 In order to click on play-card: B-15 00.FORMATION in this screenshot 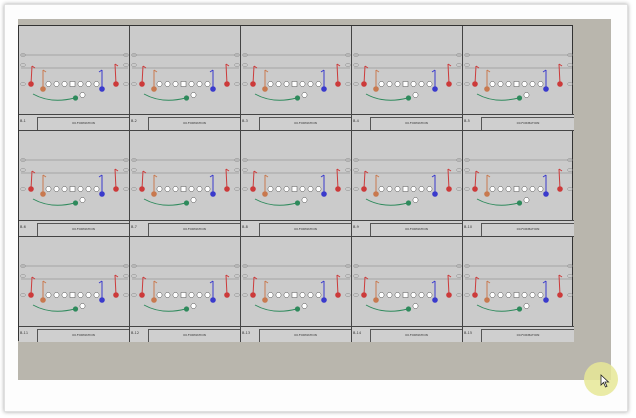, I will do `click(518, 289)`.